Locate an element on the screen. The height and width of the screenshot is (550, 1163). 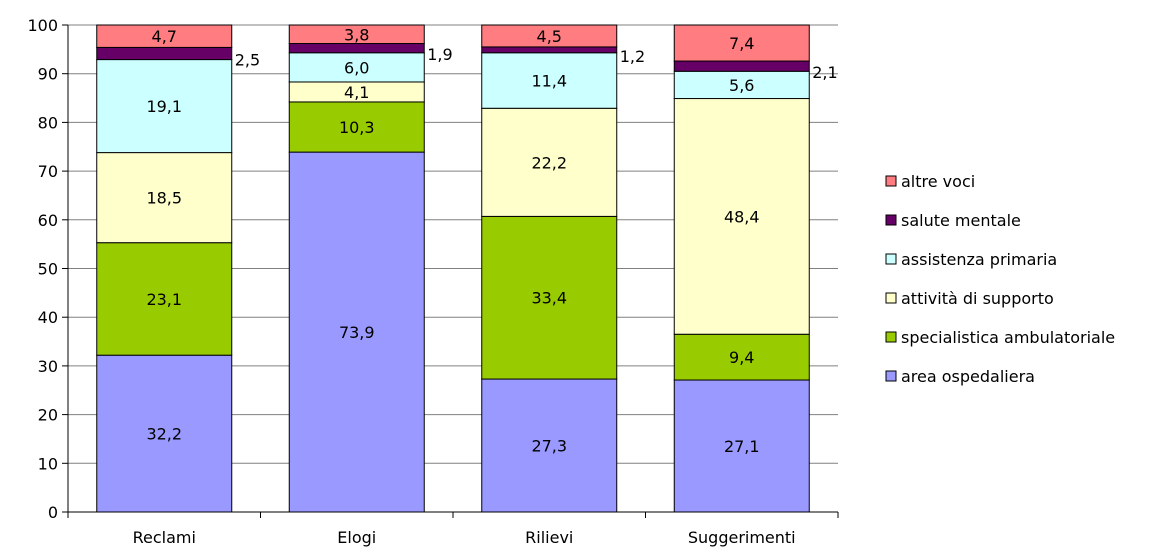
y-tick-label: 30 is located at coordinates (48, 366).